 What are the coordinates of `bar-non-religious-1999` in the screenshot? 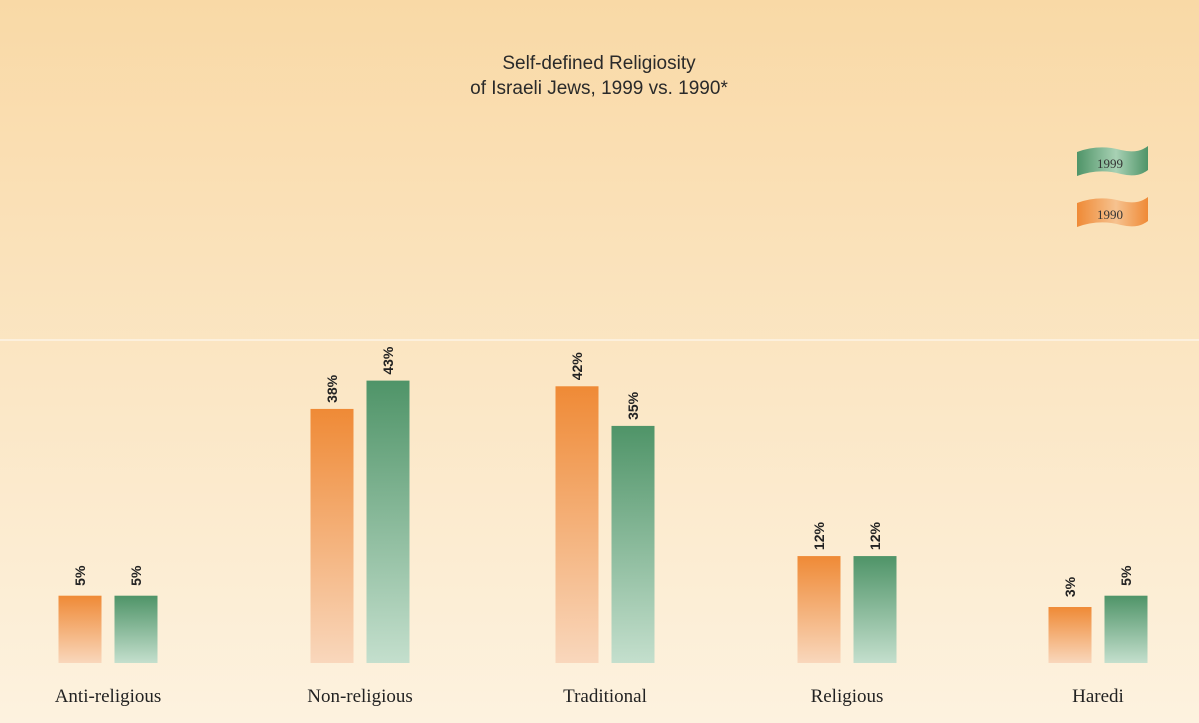 It's located at (388, 521).